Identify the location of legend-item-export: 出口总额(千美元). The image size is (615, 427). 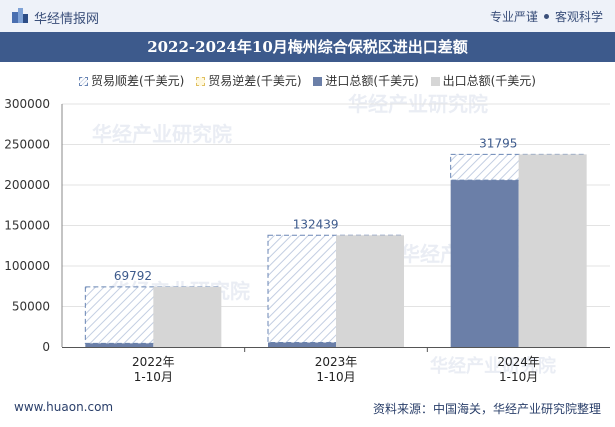
(483, 80).